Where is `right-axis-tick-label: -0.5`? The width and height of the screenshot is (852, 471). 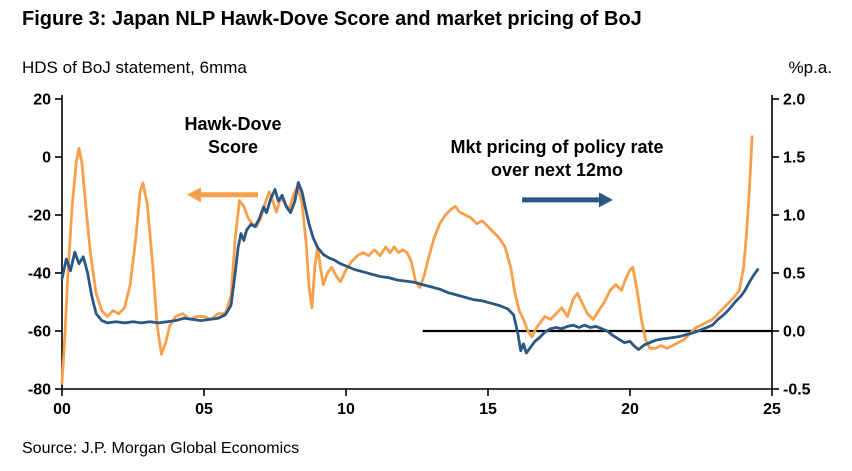
right-axis-tick-label: -0.5 is located at coordinates (797, 390).